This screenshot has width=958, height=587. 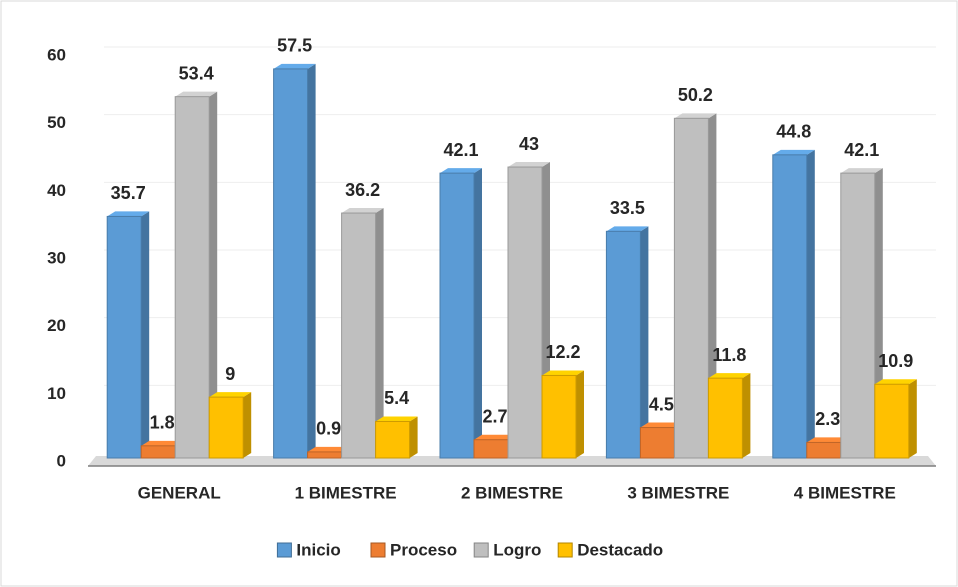 I want to click on data-label: 44.8, so click(x=793, y=132).